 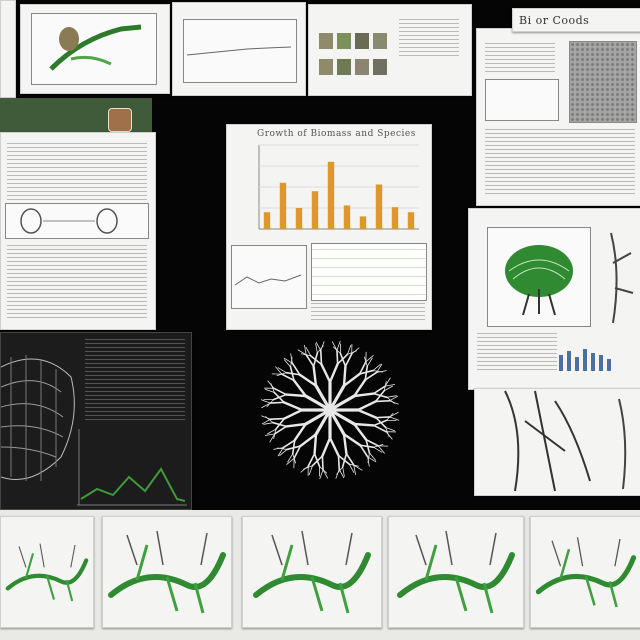 I want to click on line-chart-frame, so click(x=240, y=51).